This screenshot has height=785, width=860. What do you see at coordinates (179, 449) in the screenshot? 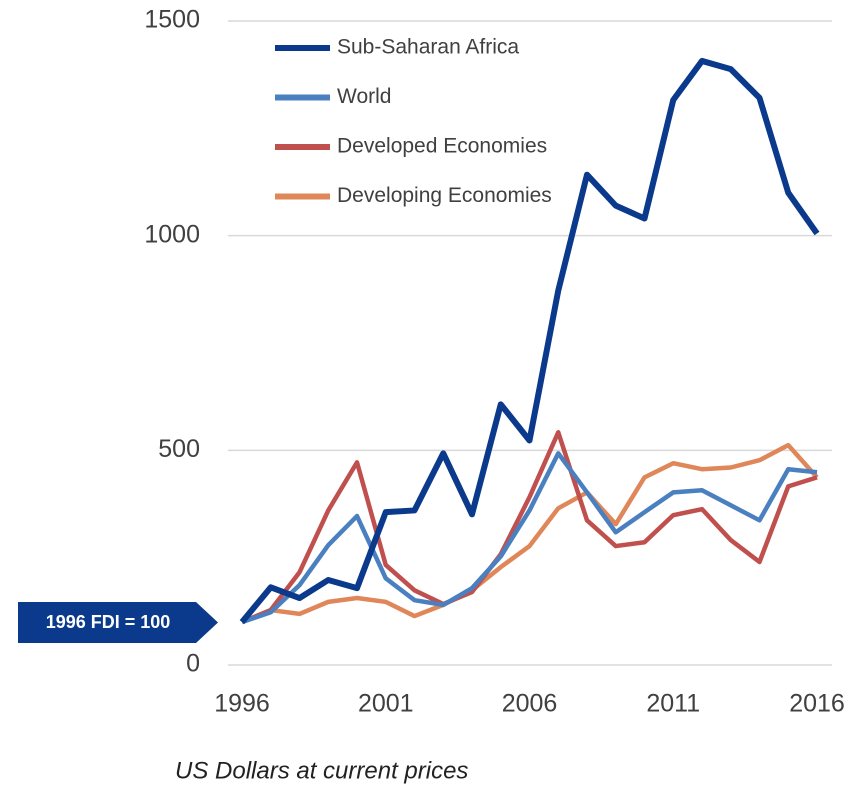
I see `y-tick-label: 500` at bounding box center [179, 449].